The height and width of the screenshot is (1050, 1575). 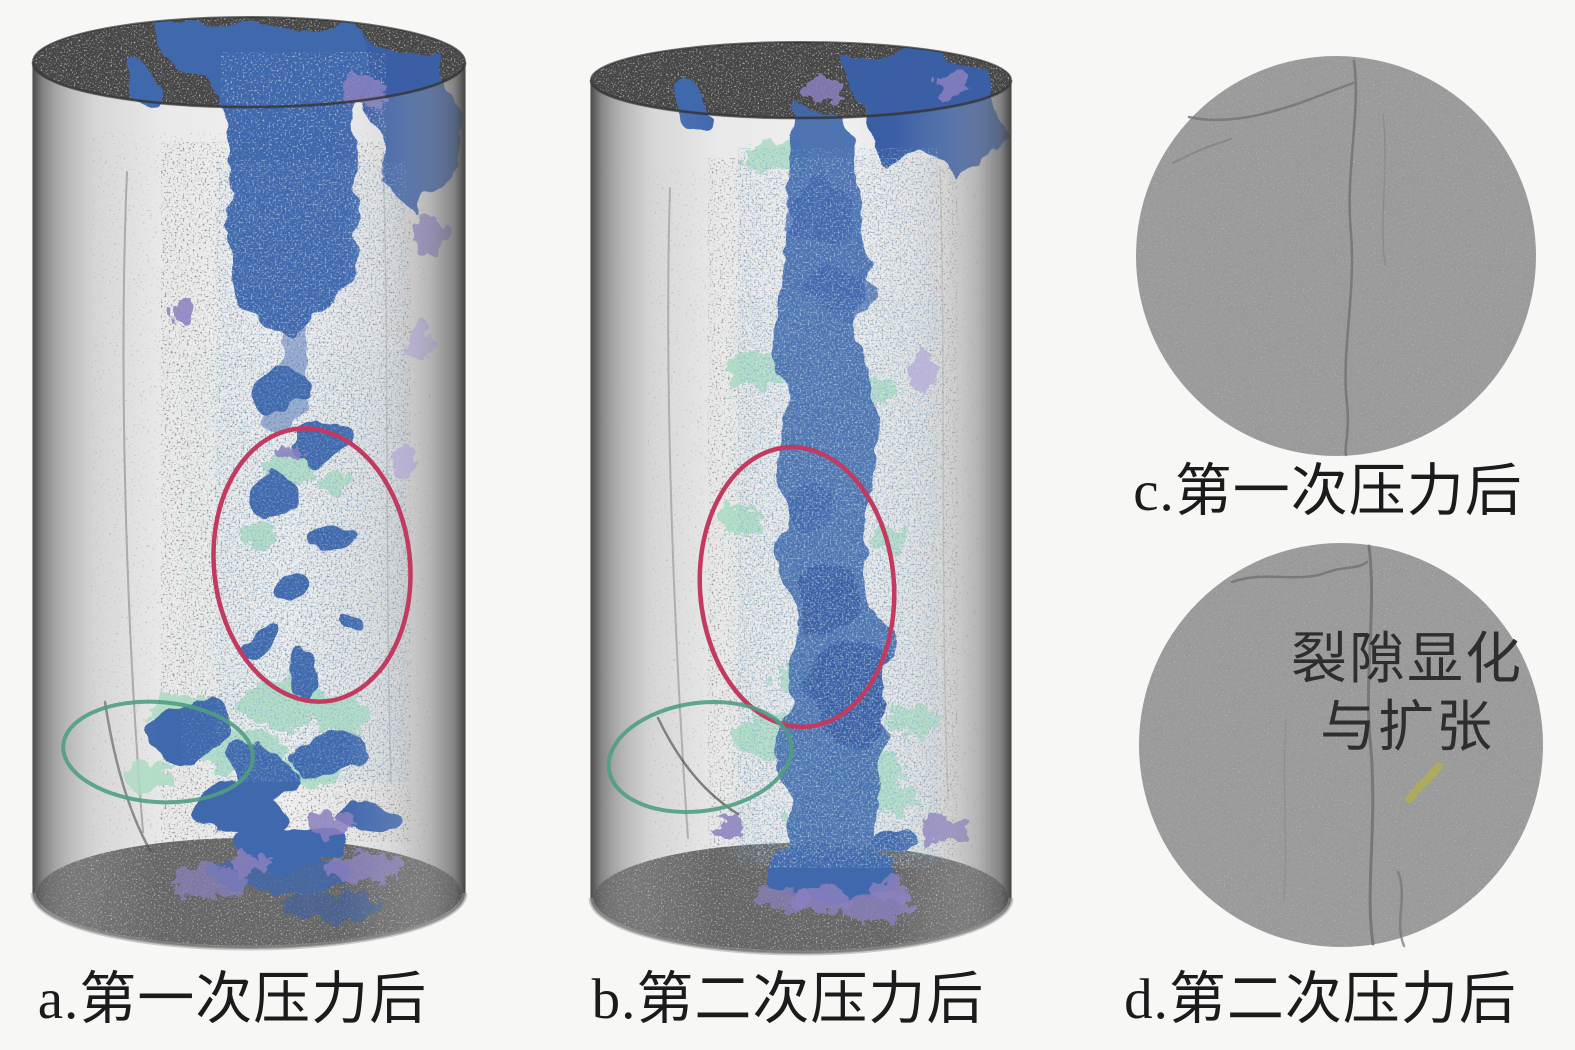 I want to click on cross-section-c, so click(x=1336, y=256).